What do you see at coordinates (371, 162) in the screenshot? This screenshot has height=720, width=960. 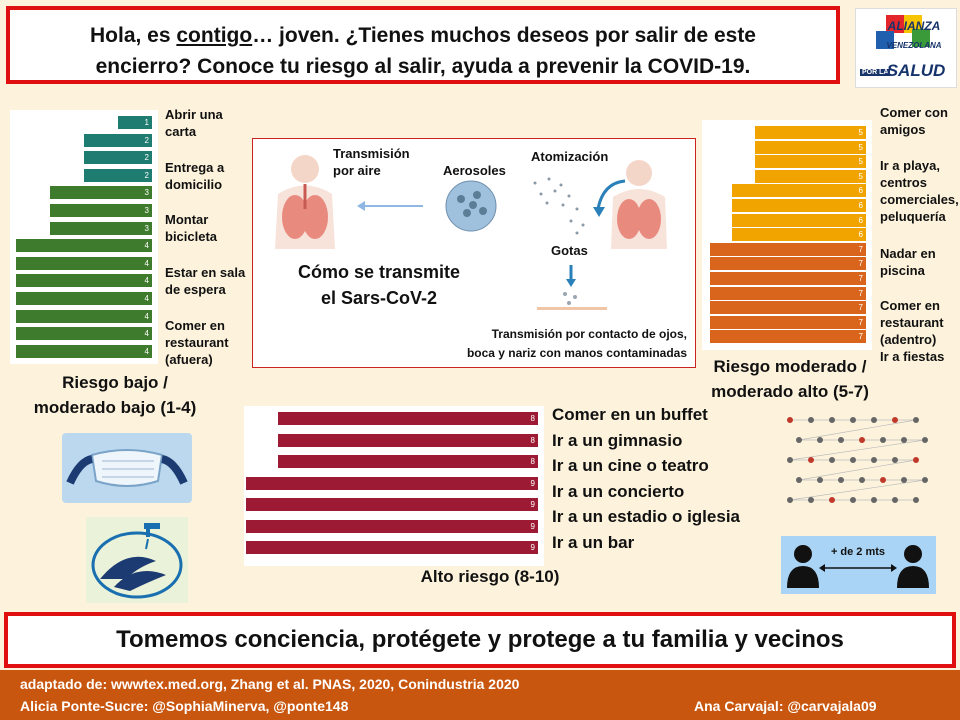 I see `air-transmission-label: Transmisión por aire` at bounding box center [371, 162].